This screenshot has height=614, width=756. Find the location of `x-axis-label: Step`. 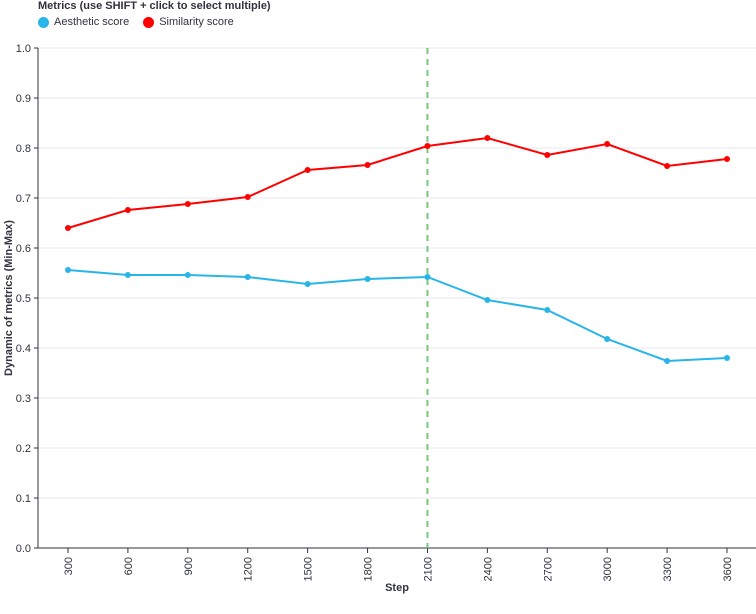

x-axis-label: Step is located at coordinates (397, 588).